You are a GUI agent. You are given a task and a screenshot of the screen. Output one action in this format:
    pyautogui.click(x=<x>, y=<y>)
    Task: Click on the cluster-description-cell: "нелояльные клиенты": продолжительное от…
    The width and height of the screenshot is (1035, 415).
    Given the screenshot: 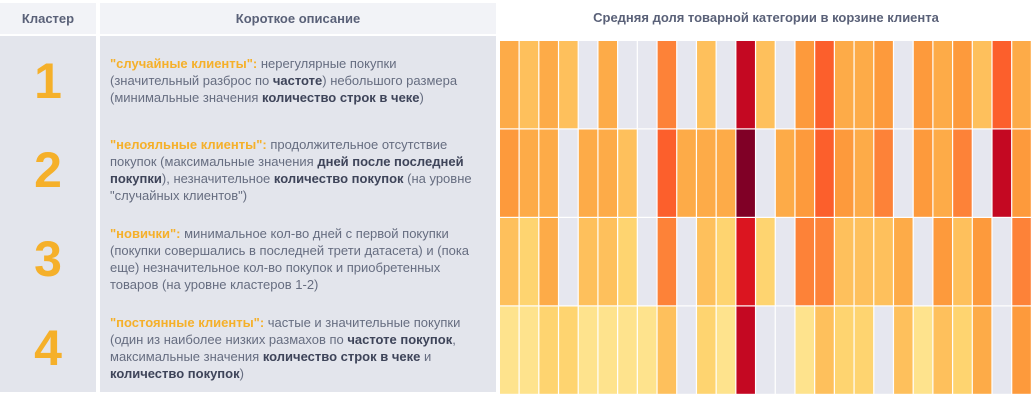 What is the action you would take?
    pyautogui.click(x=298, y=169)
    